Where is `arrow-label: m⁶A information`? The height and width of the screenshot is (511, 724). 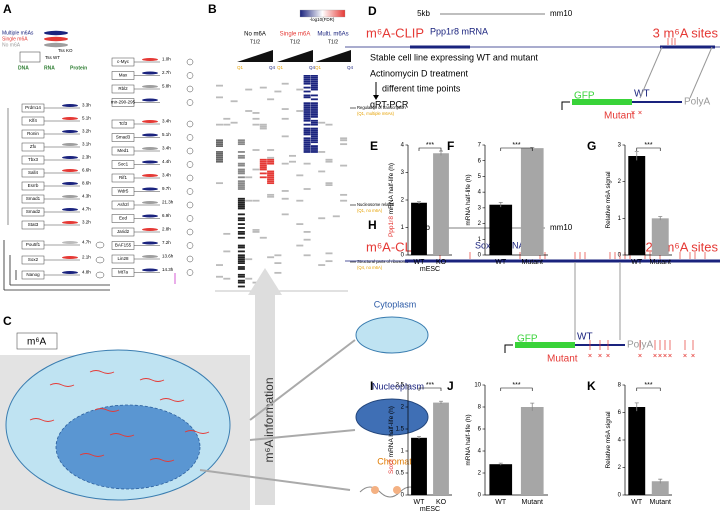 arrow-label: m⁶A information is located at coordinates (269, 420).